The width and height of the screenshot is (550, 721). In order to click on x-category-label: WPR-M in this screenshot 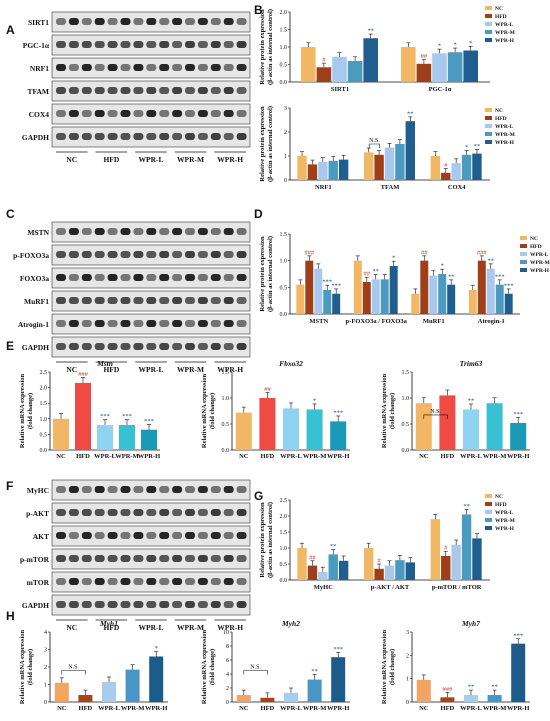, I will do `click(132, 708)`.